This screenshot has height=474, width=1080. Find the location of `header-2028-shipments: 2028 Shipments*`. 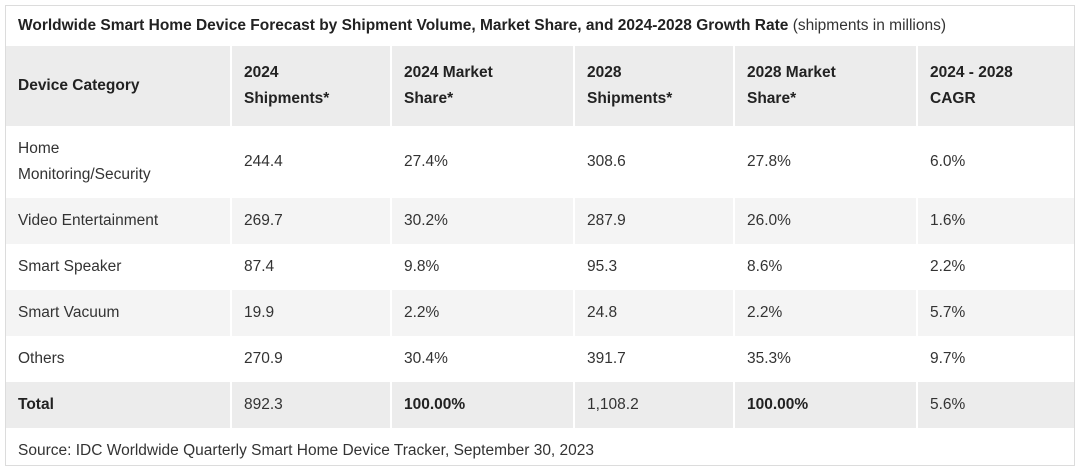

header-2028-shipments: 2028 Shipments* is located at coordinates (653, 86).